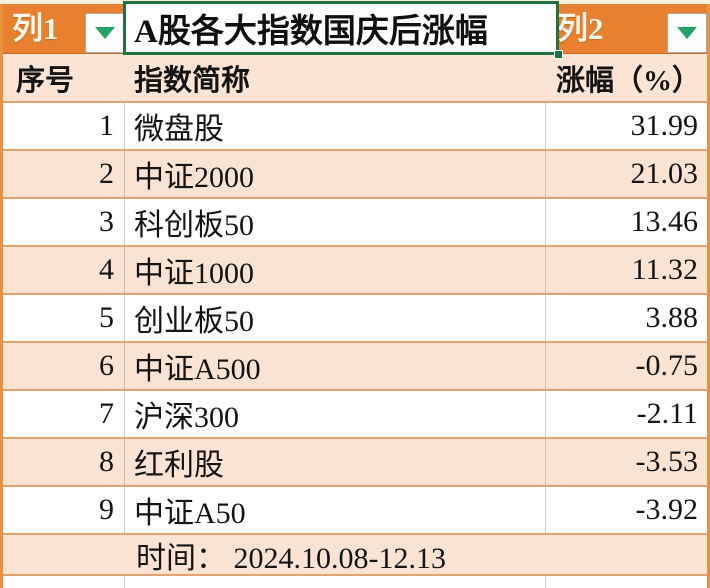 The width and height of the screenshot is (710, 588). I want to click on change-cell: 11.32, so click(626, 270).